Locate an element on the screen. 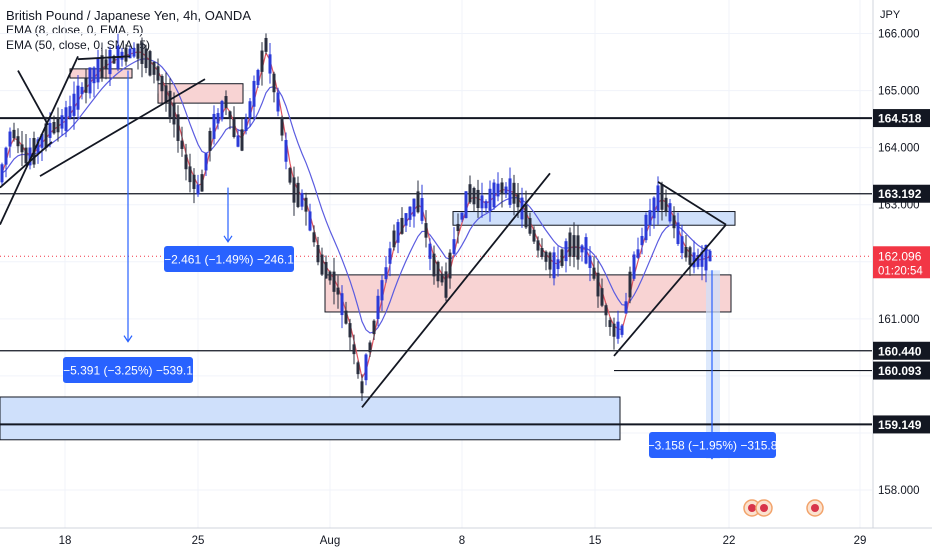 The width and height of the screenshot is (932, 550). y-tick-2: 164.000 is located at coordinates (899, 149).